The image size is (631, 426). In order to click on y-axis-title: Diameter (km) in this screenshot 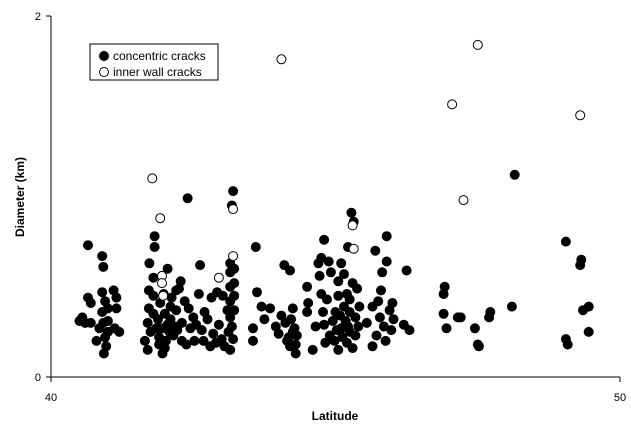, I will do `click(20, 197)`.